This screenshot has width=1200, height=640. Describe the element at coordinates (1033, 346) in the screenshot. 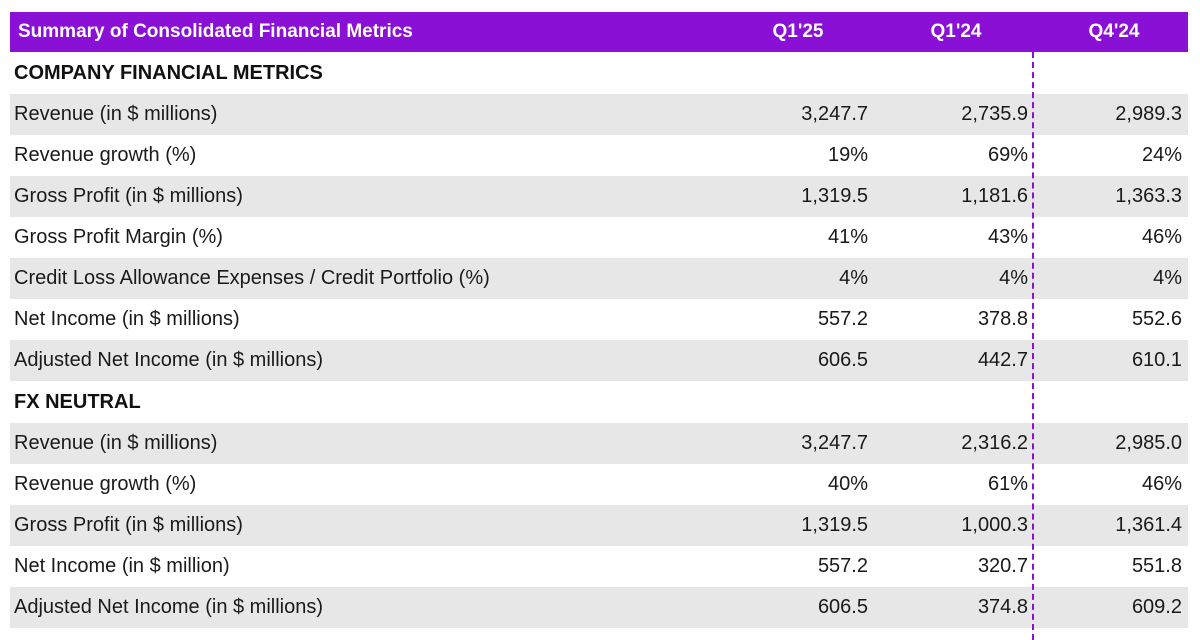

I see `column-divider` at that location.